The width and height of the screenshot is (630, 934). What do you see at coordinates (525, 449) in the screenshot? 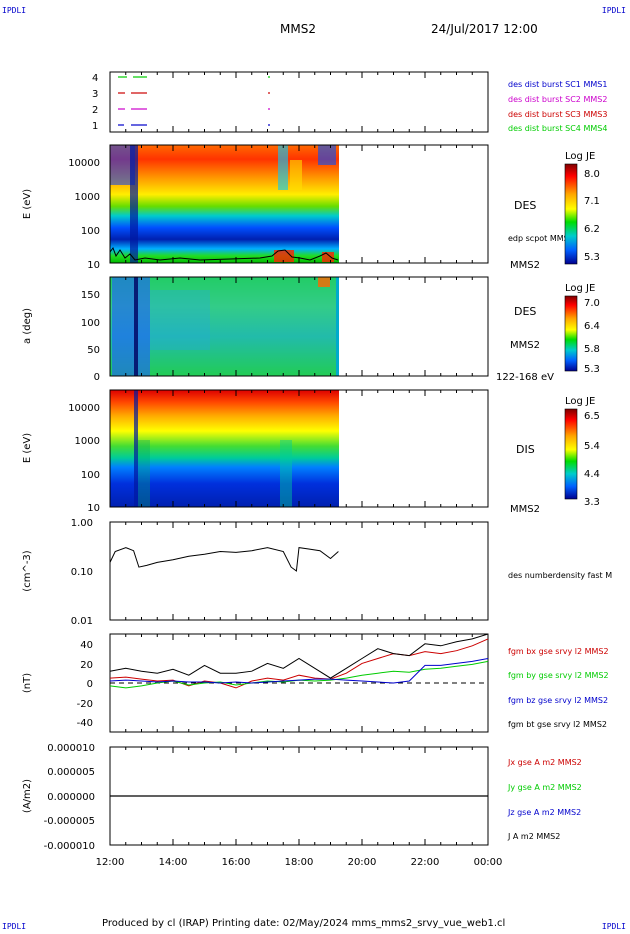
I see `dis-energy-label: DIS` at bounding box center [525, 449].